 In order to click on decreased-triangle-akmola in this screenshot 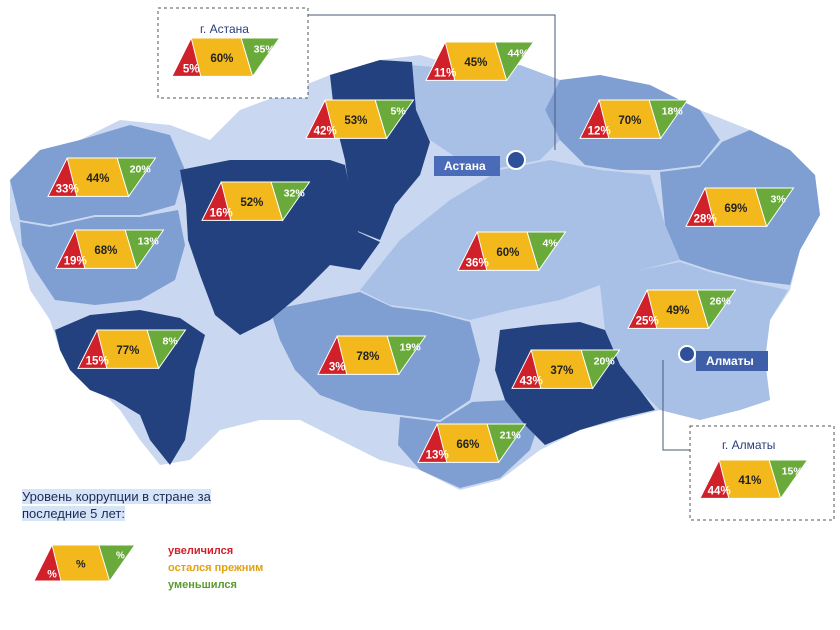, I will do `click(394, 119)`.